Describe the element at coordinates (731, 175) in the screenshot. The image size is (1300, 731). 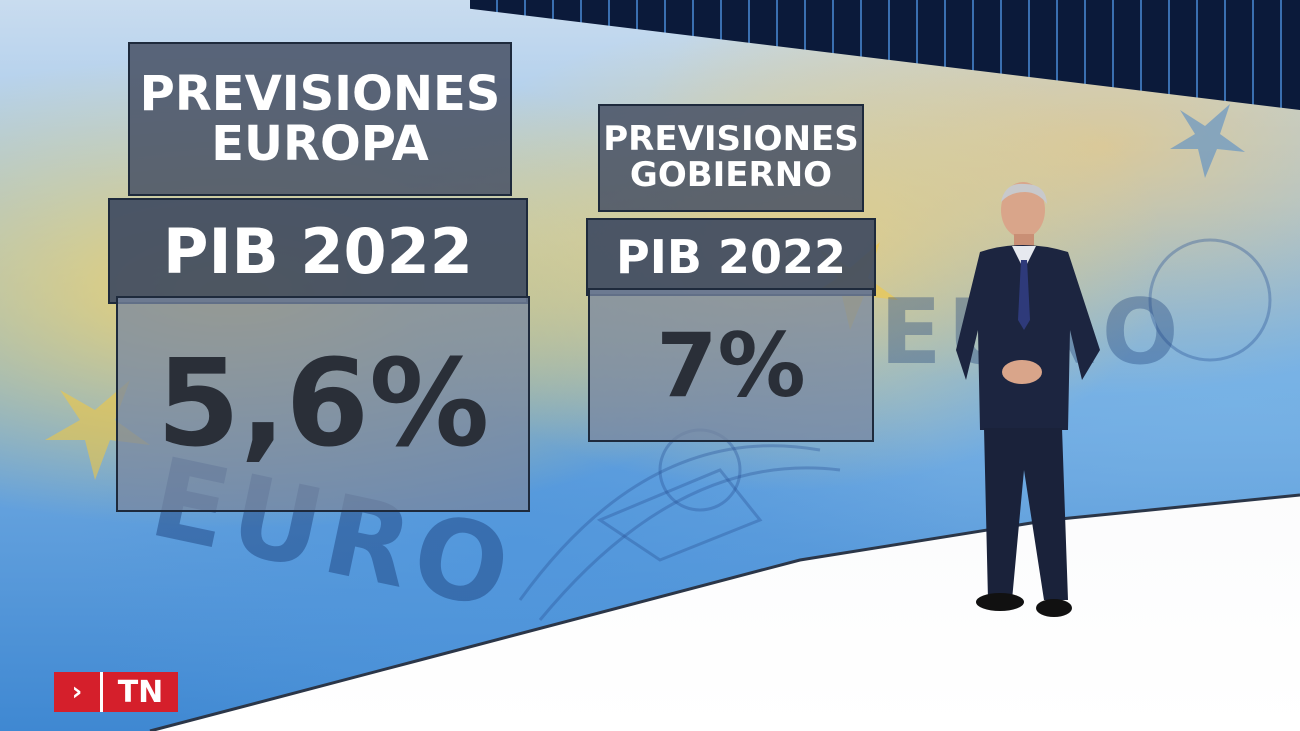
I see `panel-gobierno-title-line2: GOBIERNO` at that location.